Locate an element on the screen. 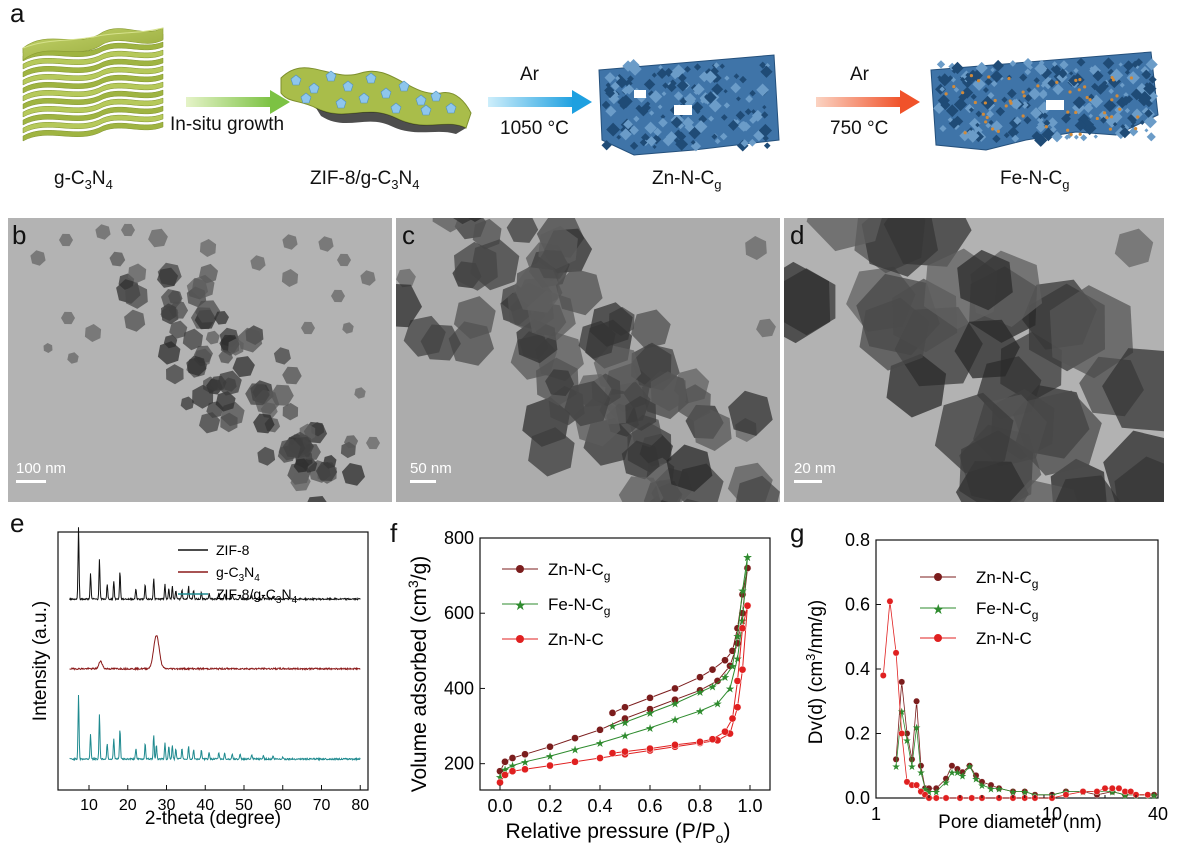 The width and height of the screenshot is (1180, 844). isotherm-x-tick-label: 0.4 is located at coordinates (599, 806).